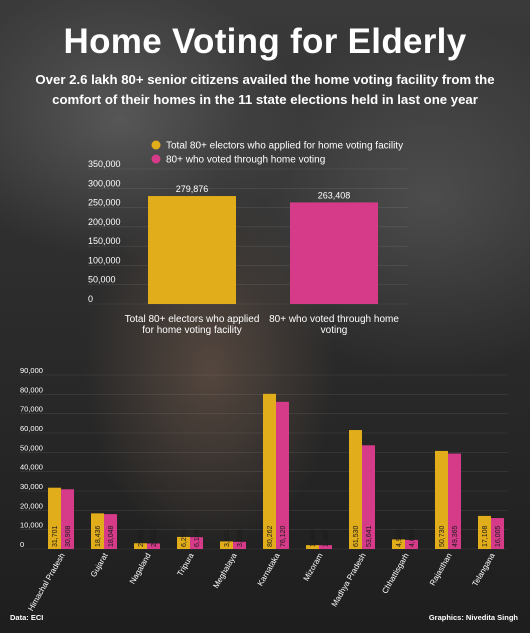 The image size is (530, 633). I want to click on y-tick-label: 150,000, so click(104, 241).